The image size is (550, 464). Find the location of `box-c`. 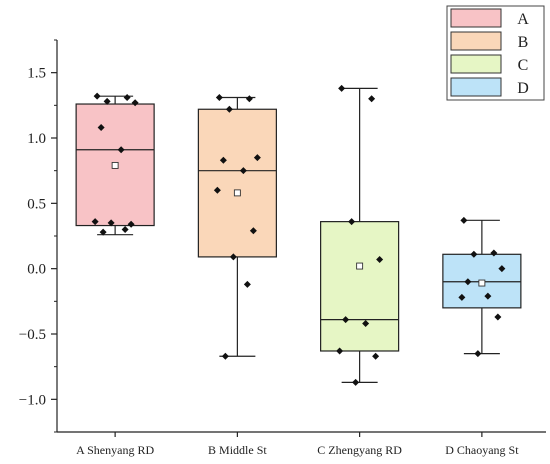

box-c is located at coordinates (360, 286).